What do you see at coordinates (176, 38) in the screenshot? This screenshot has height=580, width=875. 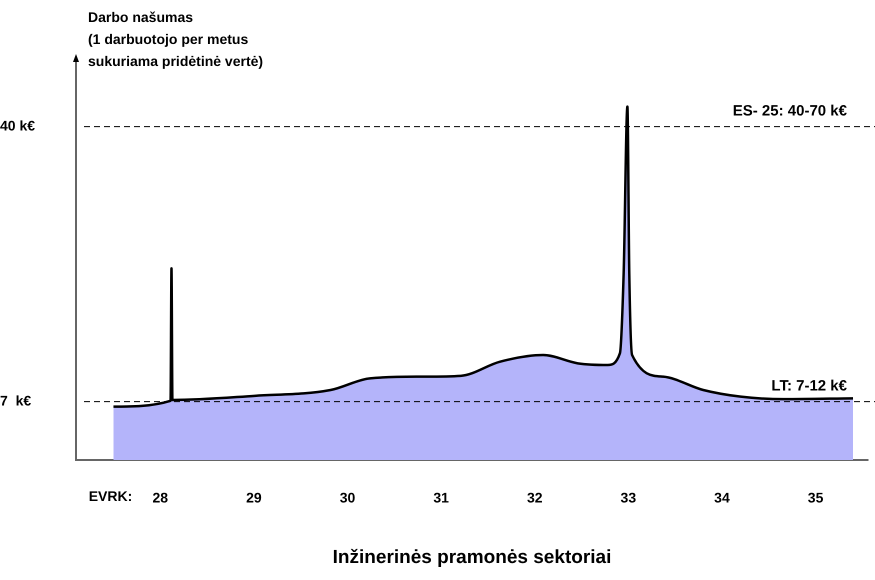 I see `y-axis-title: Darbo našumas (1 darbuotojo per metus sukuriama pridėtinė vertė)` at bounding box center [176, 38].